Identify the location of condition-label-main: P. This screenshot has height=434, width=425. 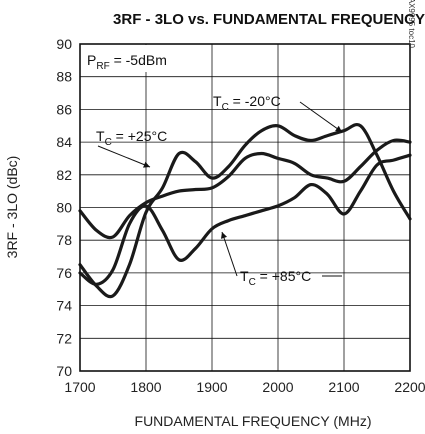
(91, 60).